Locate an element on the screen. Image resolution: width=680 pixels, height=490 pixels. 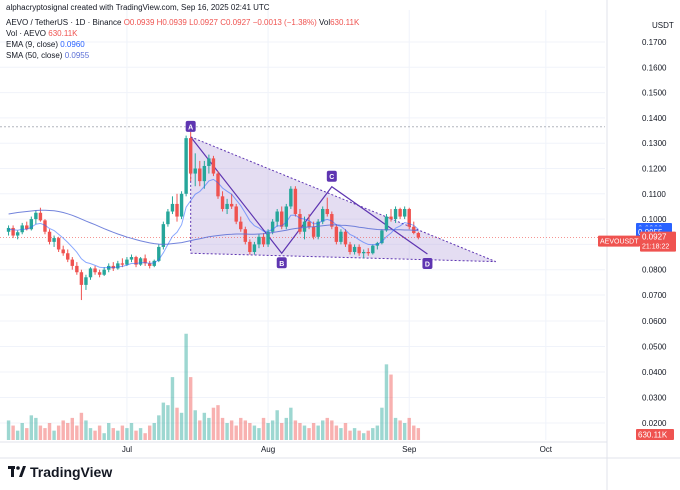
tradingview-logo-icon is located at coordinates (17, 471).